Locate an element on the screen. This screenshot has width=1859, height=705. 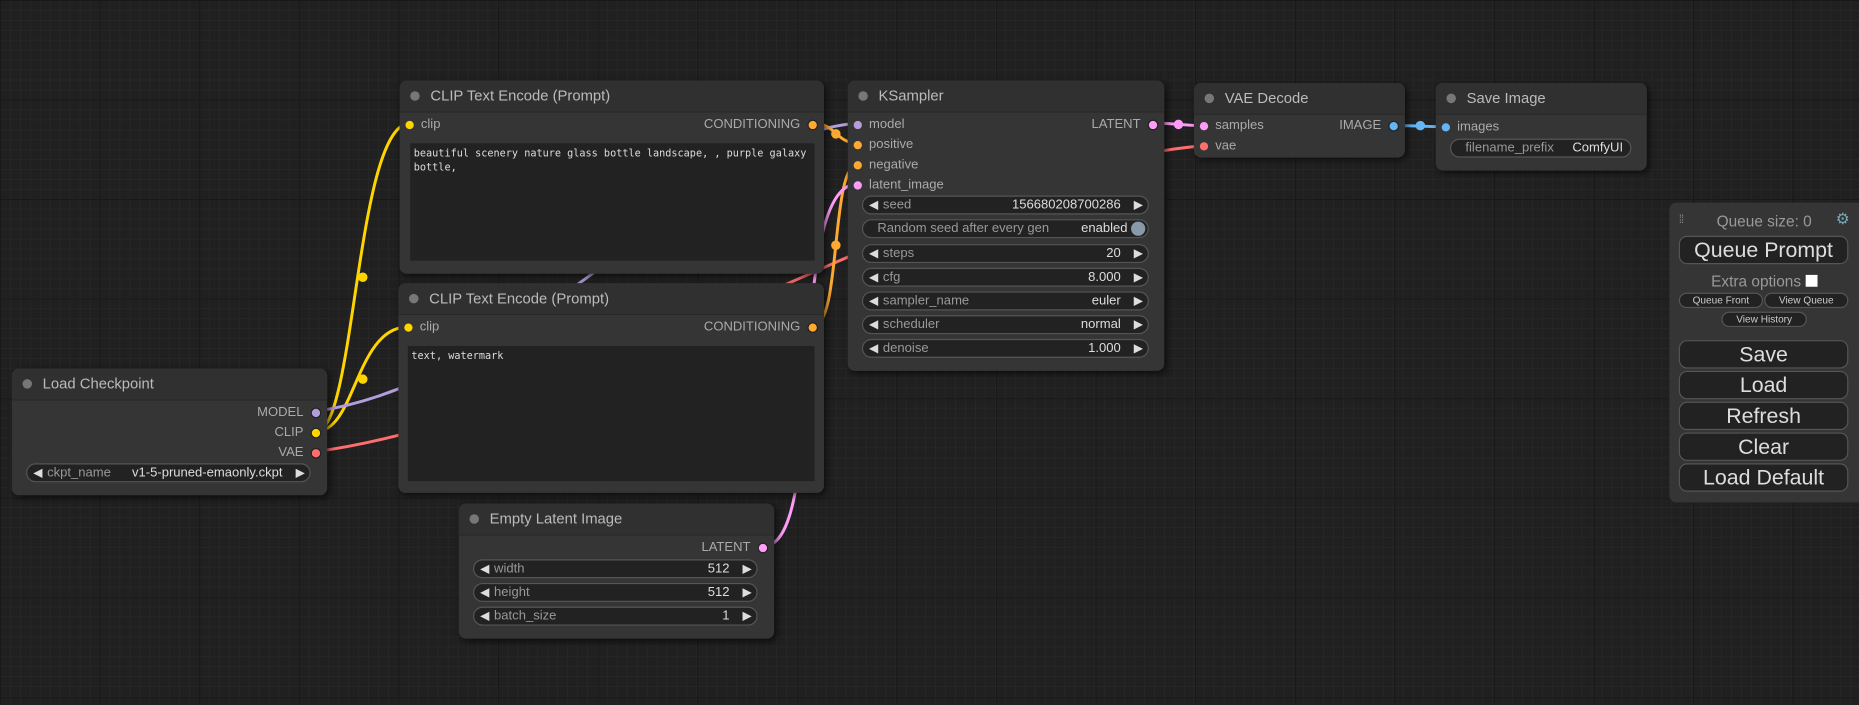
slot-label: CLIP is located at coordinates (289, 432).